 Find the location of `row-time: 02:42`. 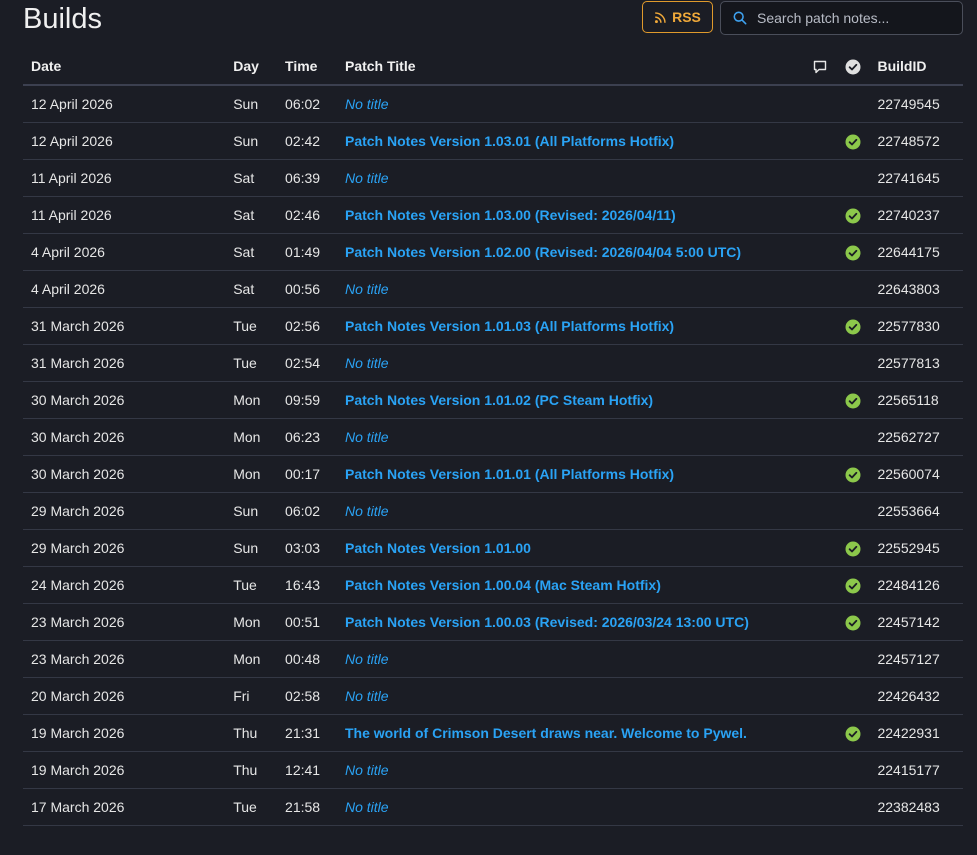

row-time: 02:42 is located at coordinates (307, 141).